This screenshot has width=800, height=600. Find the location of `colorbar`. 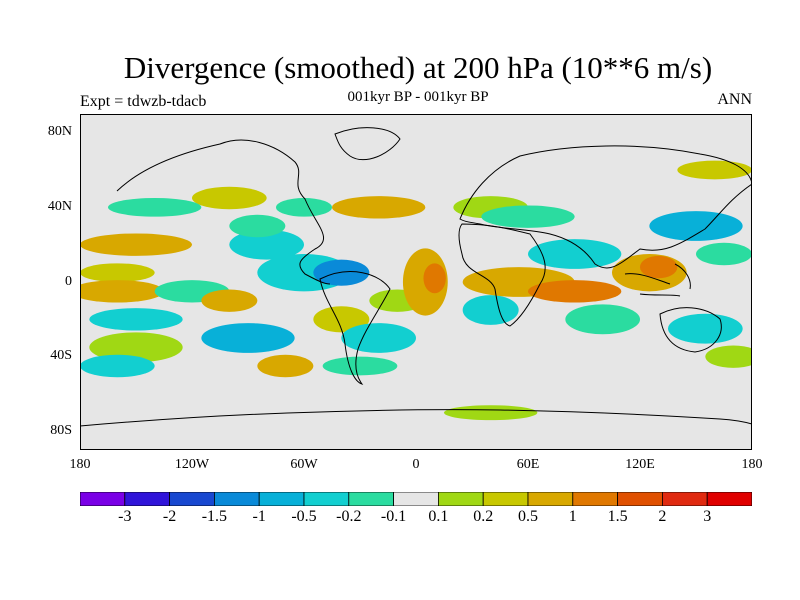

colorbar is located at coordinates (416, 499).